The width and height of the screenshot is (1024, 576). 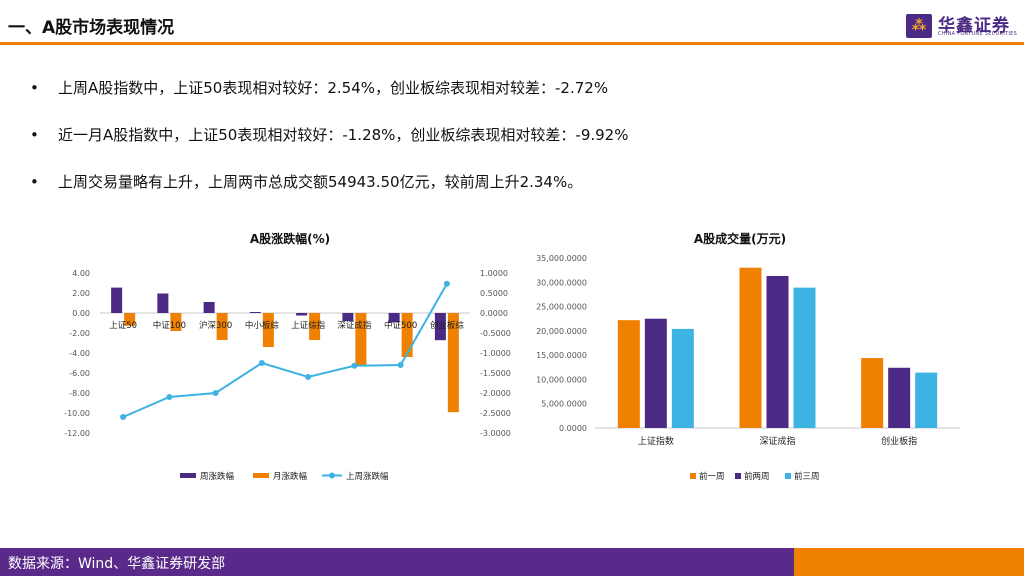 I want to click on y-tick-label: 10,000.0000, so click(x=561, y=379).